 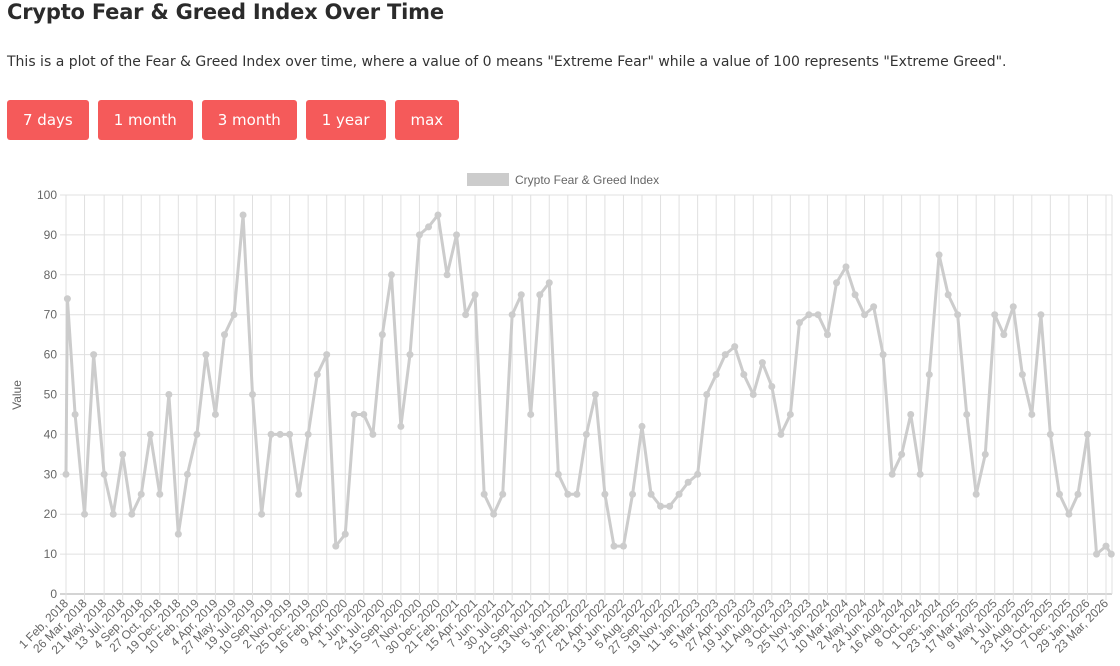 I want to click on range-1-month-button: 1 month, so click(x=145, y=120).